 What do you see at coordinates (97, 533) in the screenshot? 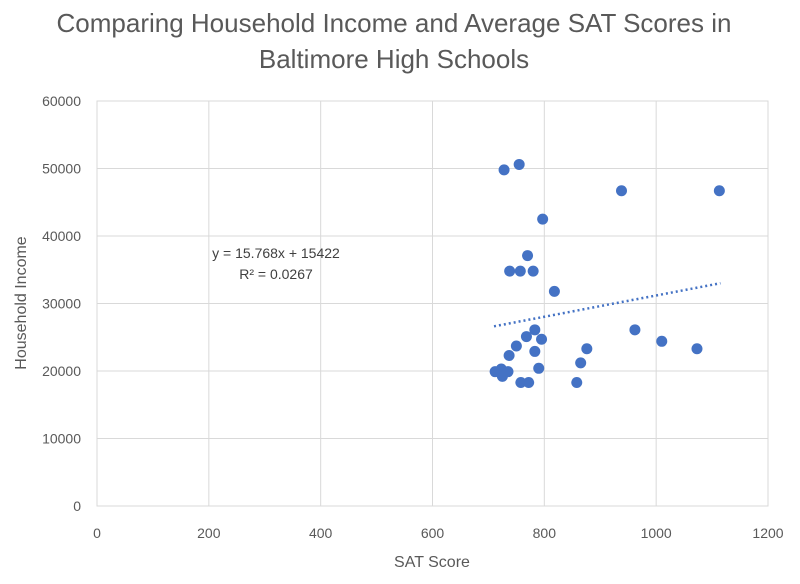
I see `x-tick-label: 0` at bounding box center [97, 533].